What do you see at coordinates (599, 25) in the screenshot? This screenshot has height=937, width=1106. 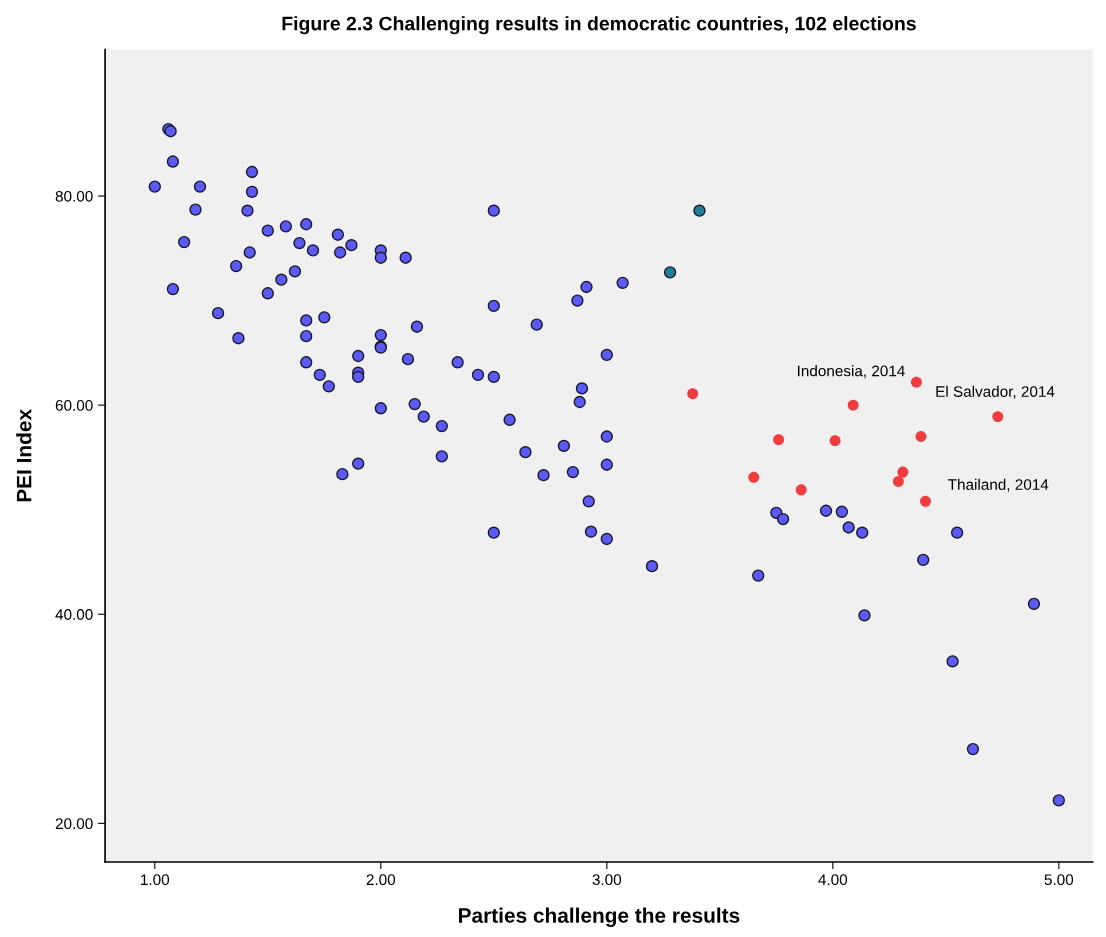 I see `chart-title: Figure 2.3 Challenging results in democratic countries, 102 elections` at bounding box center [599, 25].